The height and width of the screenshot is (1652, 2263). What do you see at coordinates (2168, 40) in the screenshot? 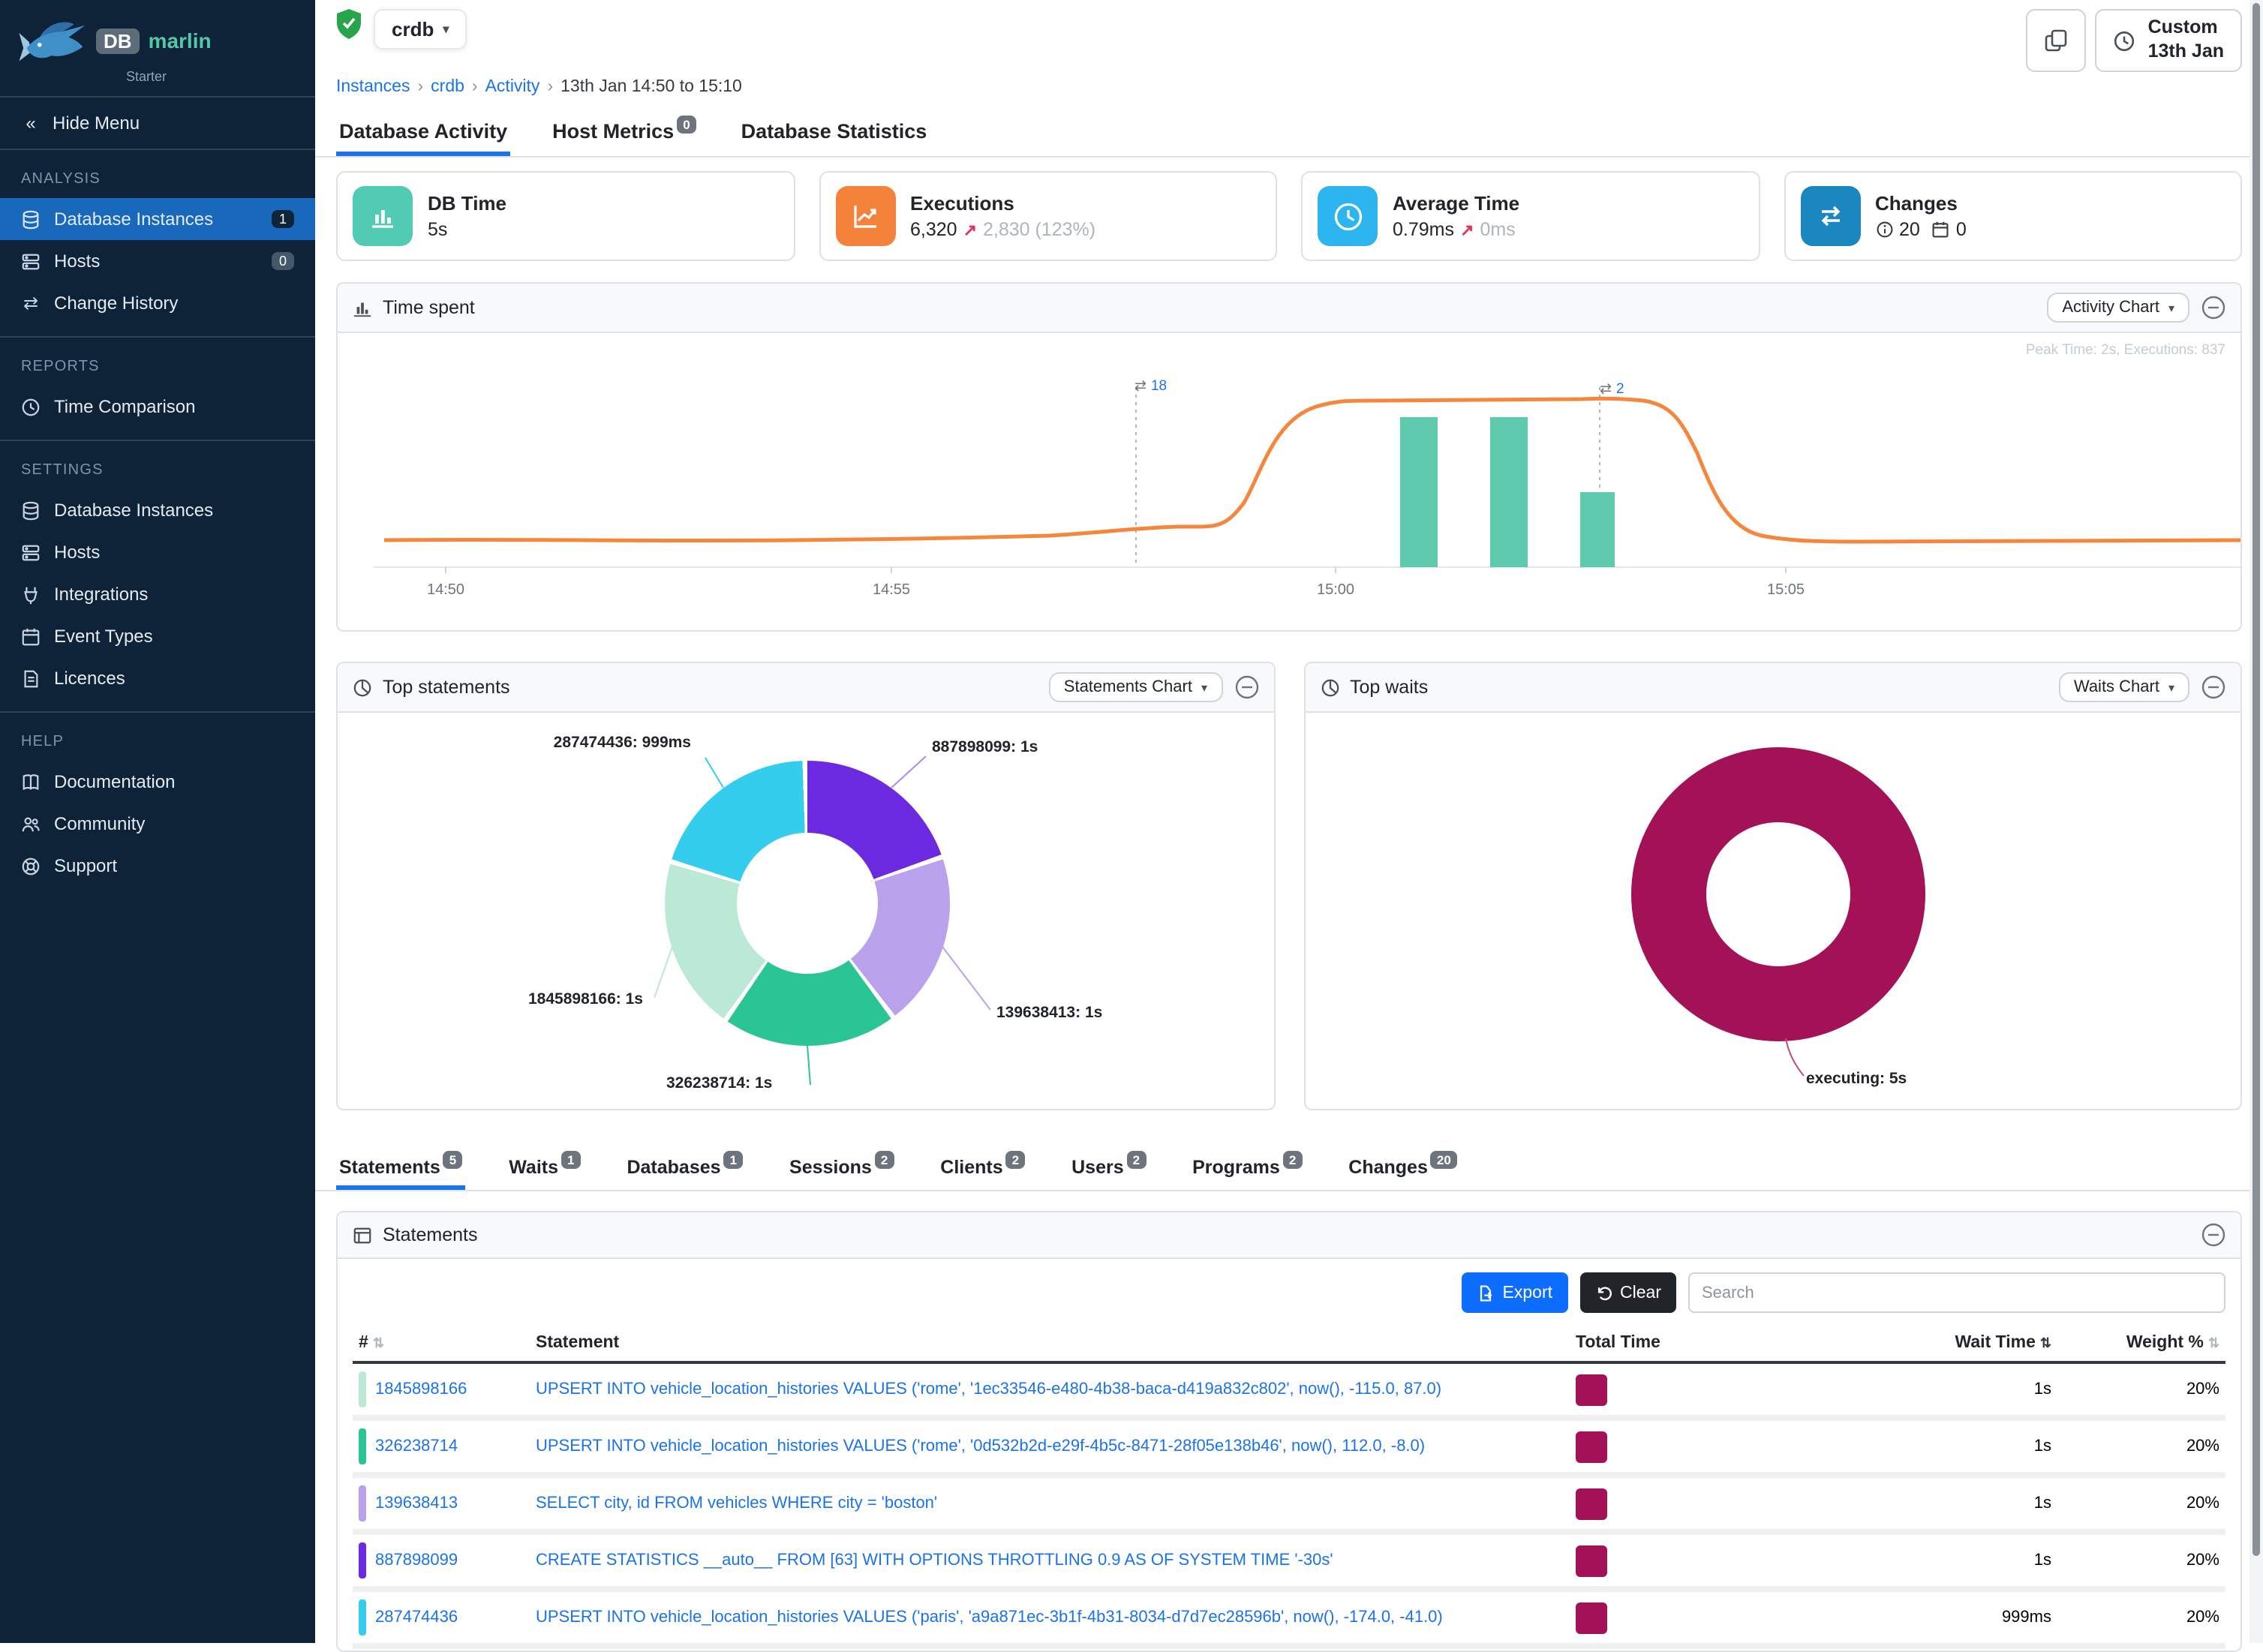
I see `time-range-button: Custom 13th Jan` at bounding box center [2168, 40].